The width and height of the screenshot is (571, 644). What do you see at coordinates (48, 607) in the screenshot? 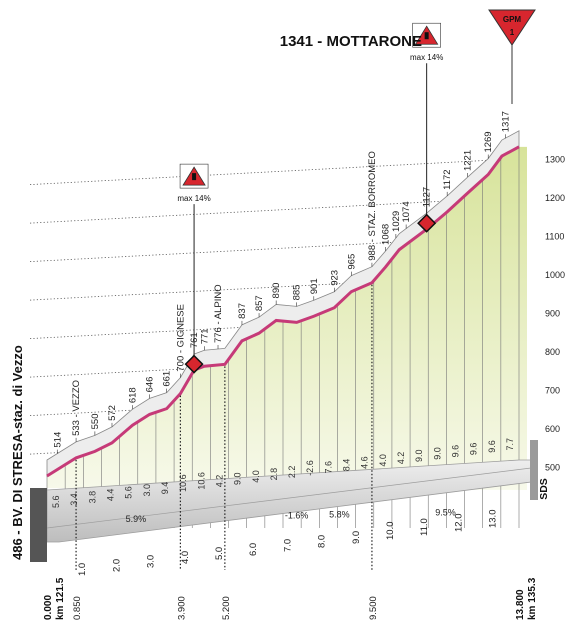
I see `km-label: 0.000` at bounding box center [48, 607].